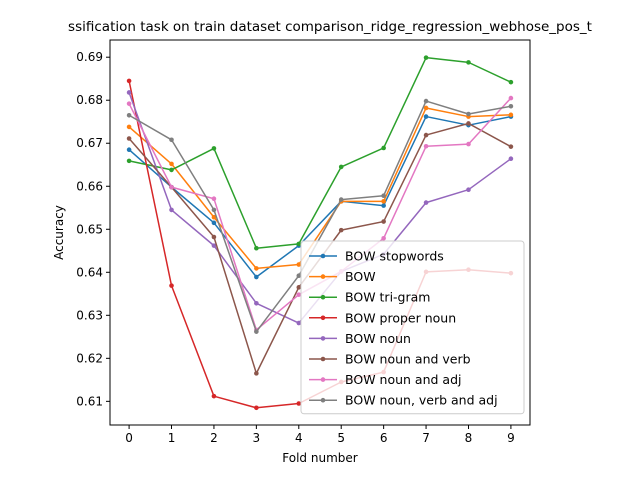 This screenshot has height=480, width=640. Describe the element at coordinates (469, 438) in the screenshot. I see `x-tick-label: 8` at that location.